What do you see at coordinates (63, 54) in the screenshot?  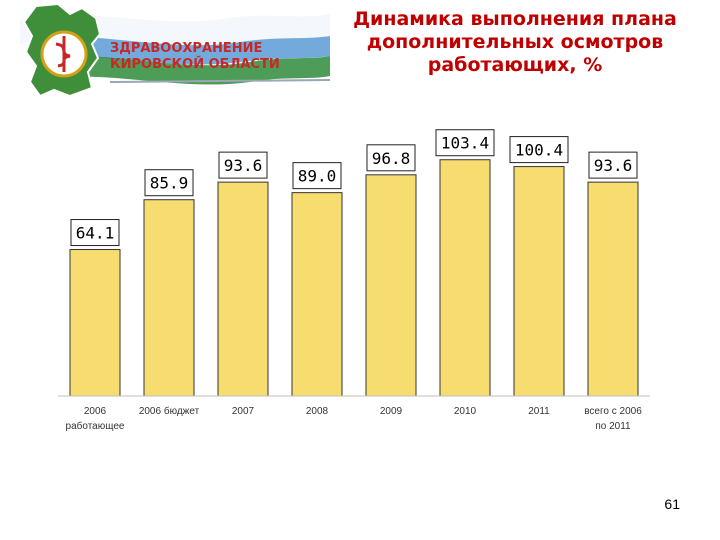 I see `emblem-snake-icon` at bounding box center [63, 54].